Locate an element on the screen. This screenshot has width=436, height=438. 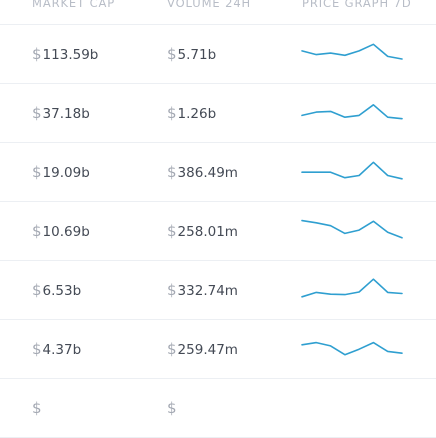
market-cap-value: $10.69b is located at coordinates (61, 231).